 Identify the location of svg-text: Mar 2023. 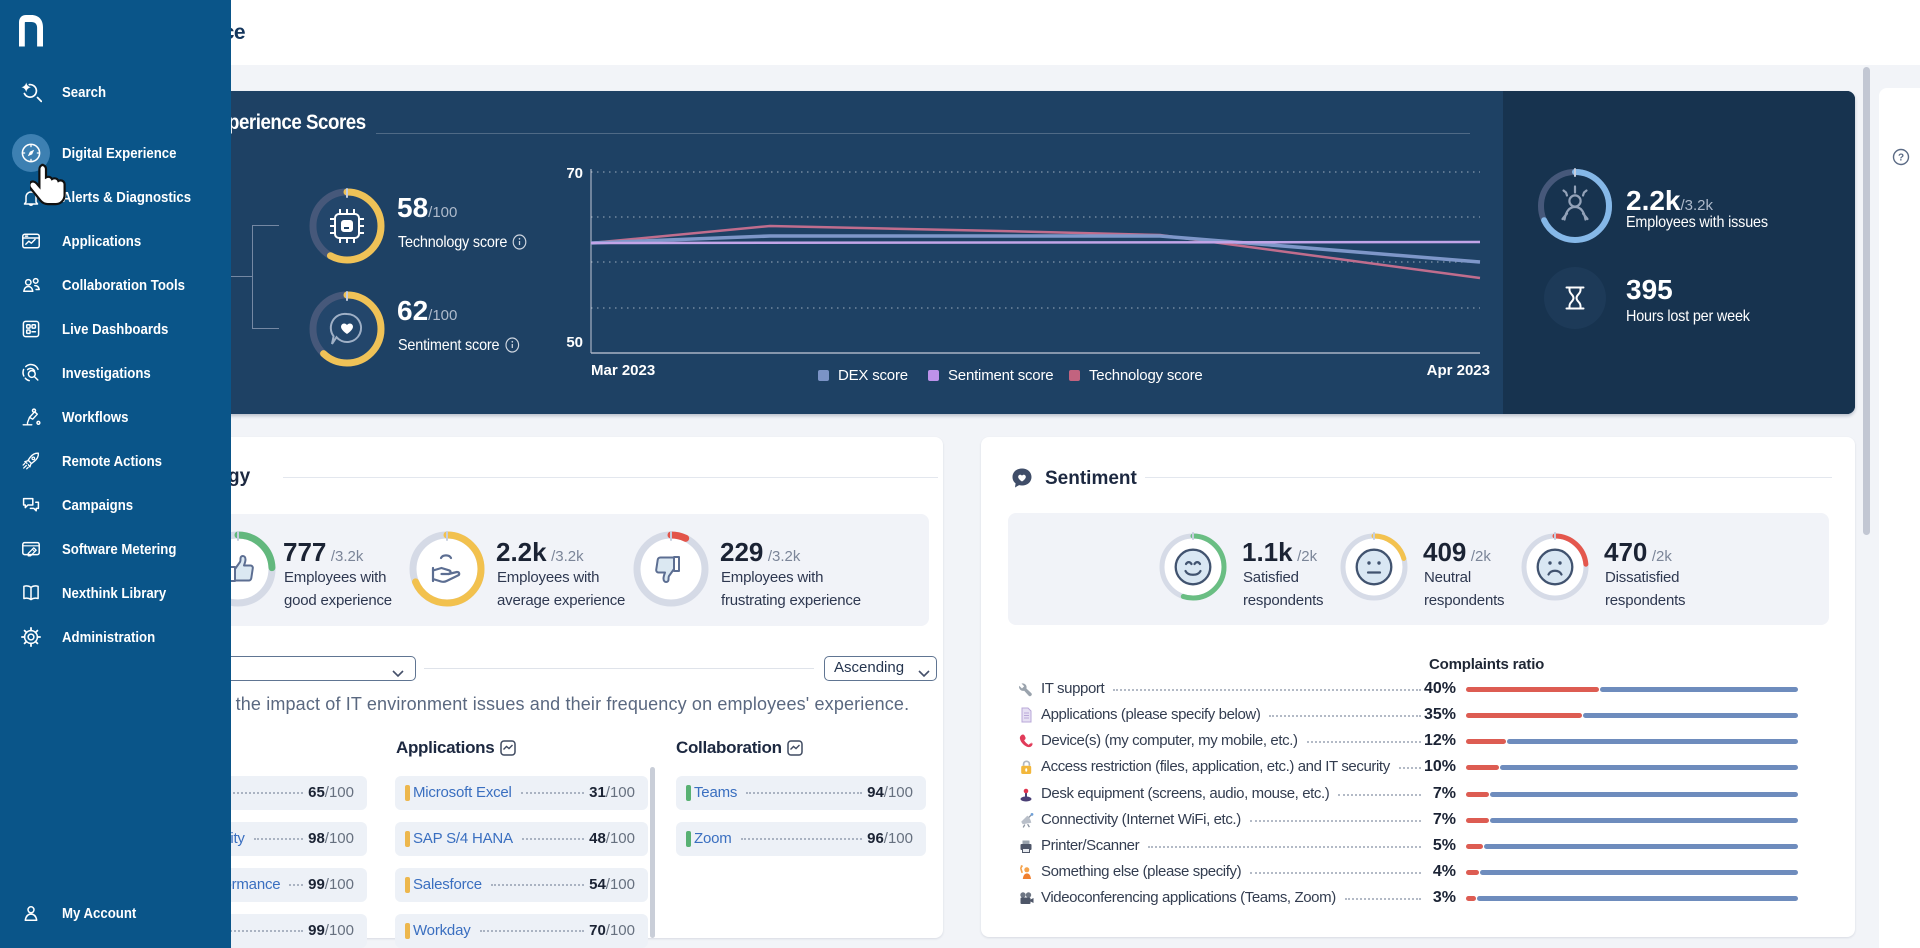
(623, 370).